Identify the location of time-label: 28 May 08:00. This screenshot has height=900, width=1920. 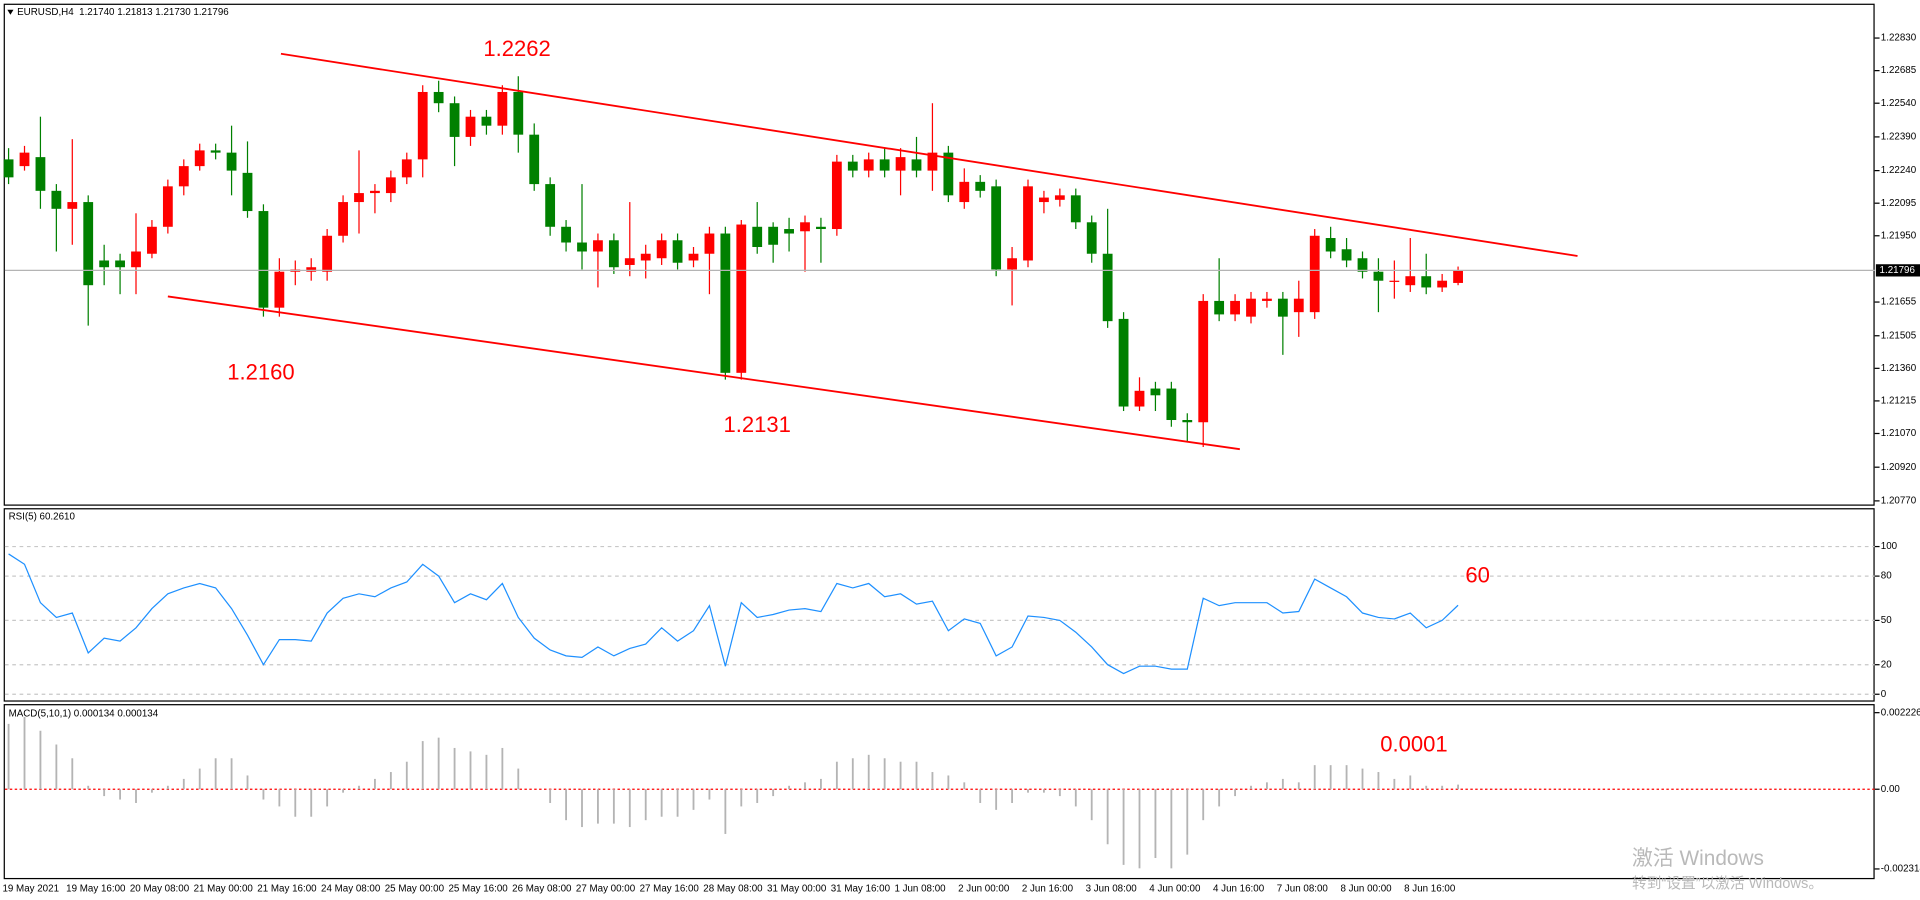
(733, 889).